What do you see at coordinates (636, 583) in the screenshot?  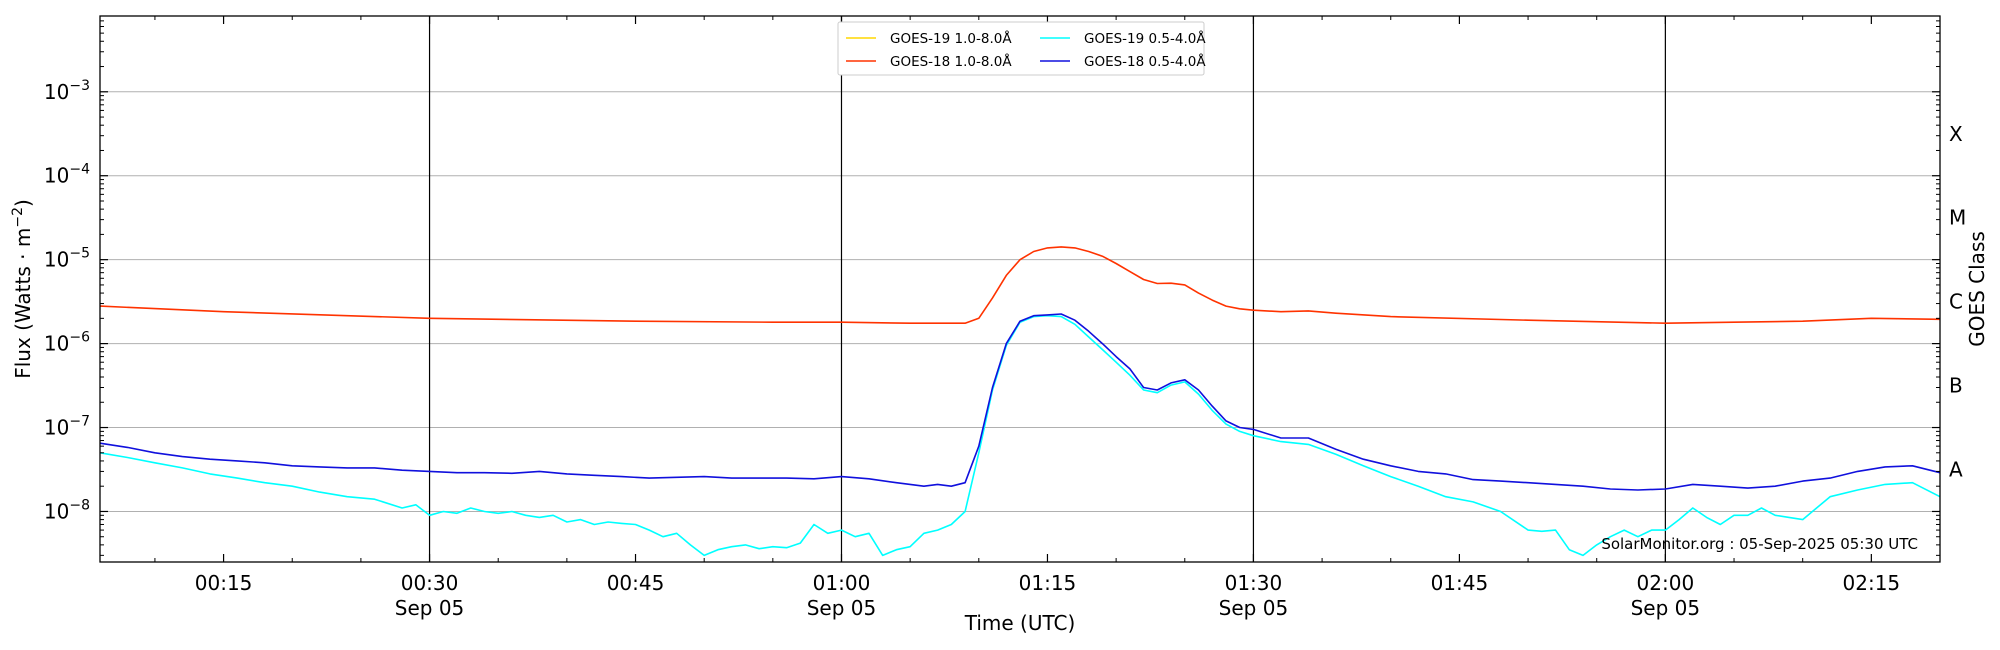 I see `x-tick-label: 00:45` at bounding box center [636, 583].